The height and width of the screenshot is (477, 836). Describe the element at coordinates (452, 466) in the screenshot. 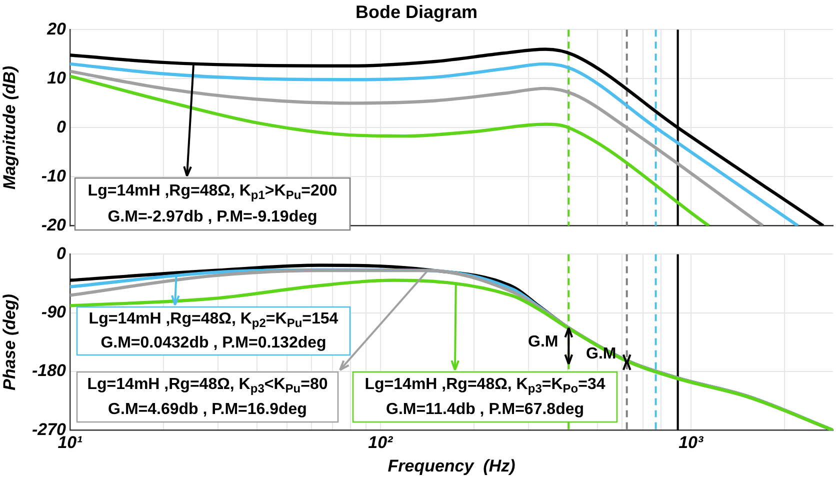

I see `x-axis-title: Frequency (Hz)` at that location.